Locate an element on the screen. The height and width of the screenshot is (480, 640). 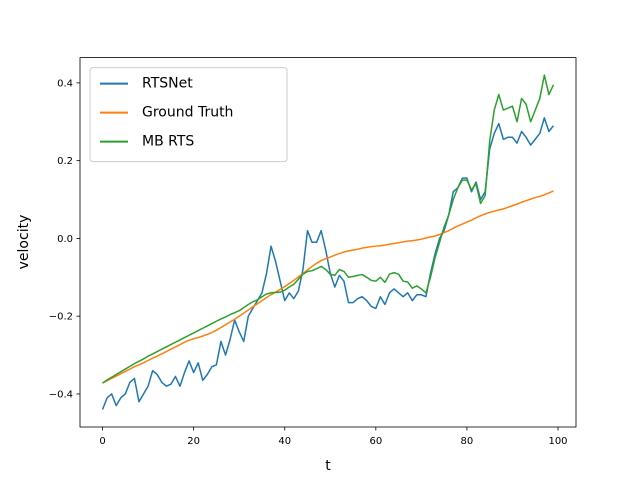
x-tick-label: 20 is located at coordinates (193, 441).